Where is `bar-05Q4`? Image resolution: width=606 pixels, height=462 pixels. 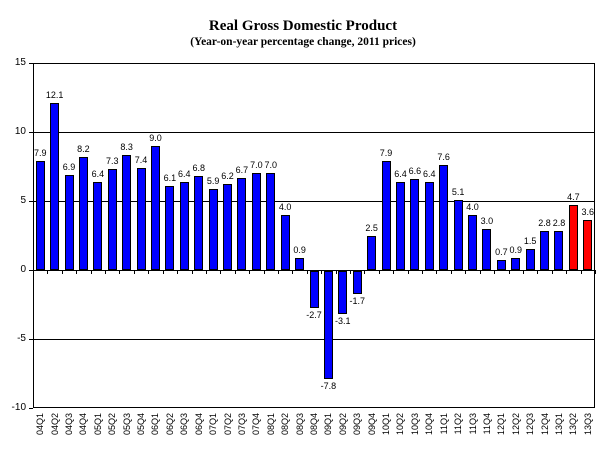
bar-05Q4 is located at coordinates (141, 218).